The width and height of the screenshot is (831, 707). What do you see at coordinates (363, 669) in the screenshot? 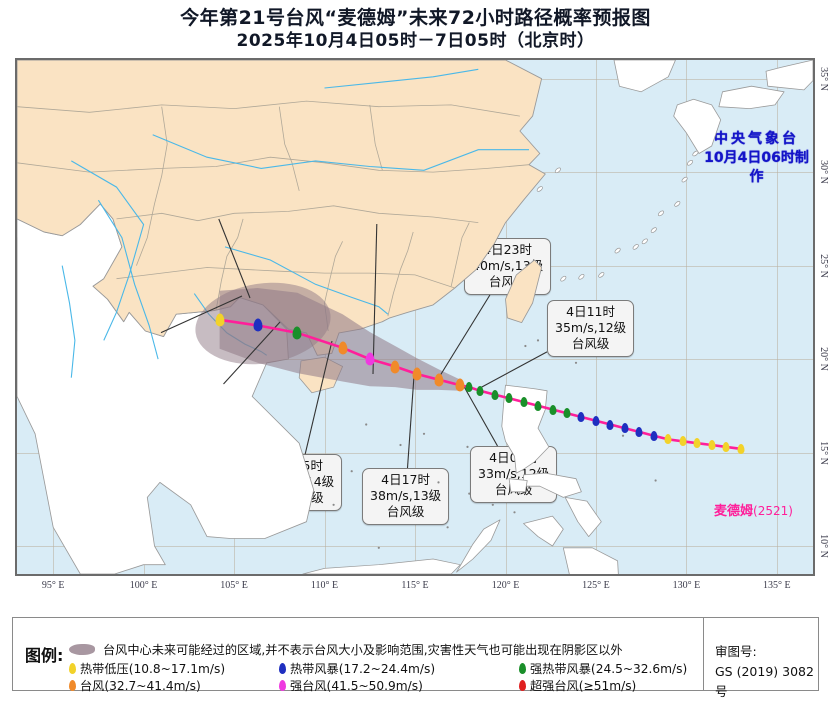
I see `legend-item-label: 热带风暴(17.2~24.4m/s)` at bounding box center [363, 669].